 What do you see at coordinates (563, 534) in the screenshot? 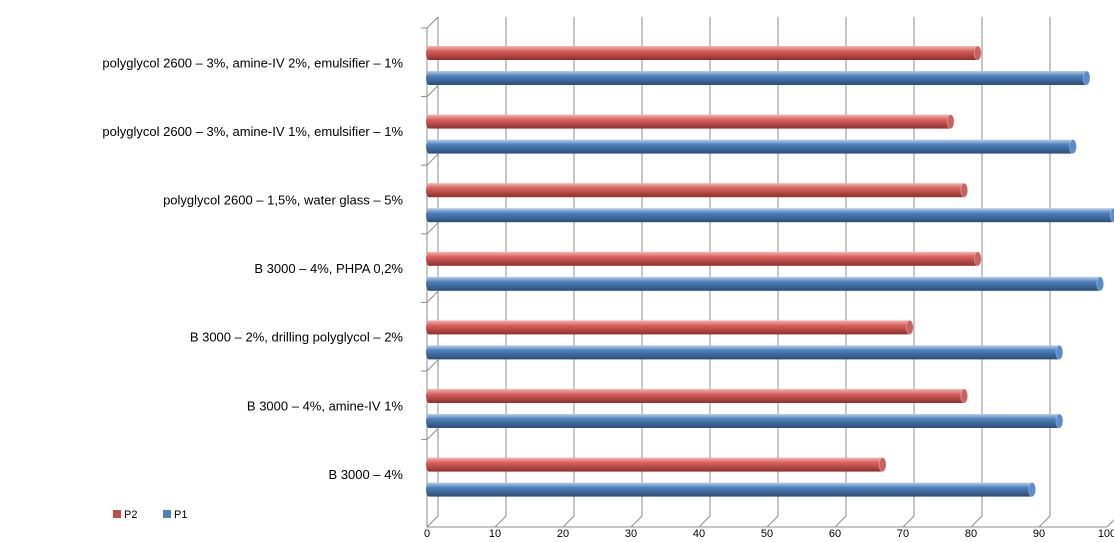
I see `x-tick-label: 20` at bounding box center [563, 534].